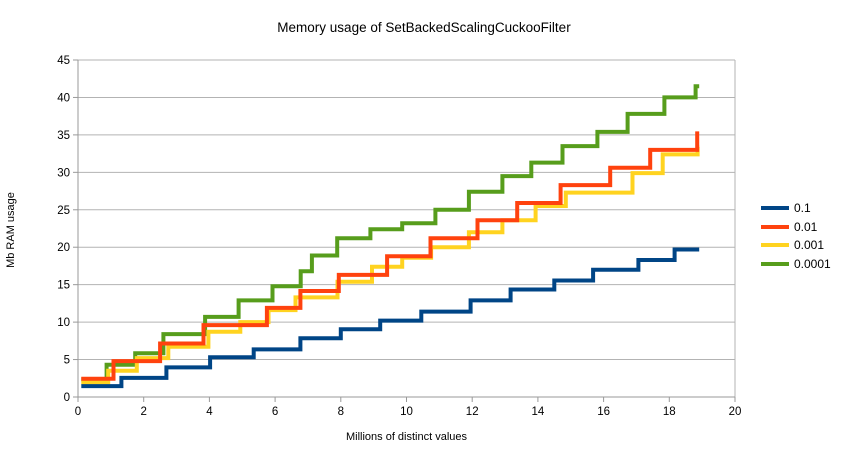  I want to click on legend-item-label: 0.01, so click(806, 226).